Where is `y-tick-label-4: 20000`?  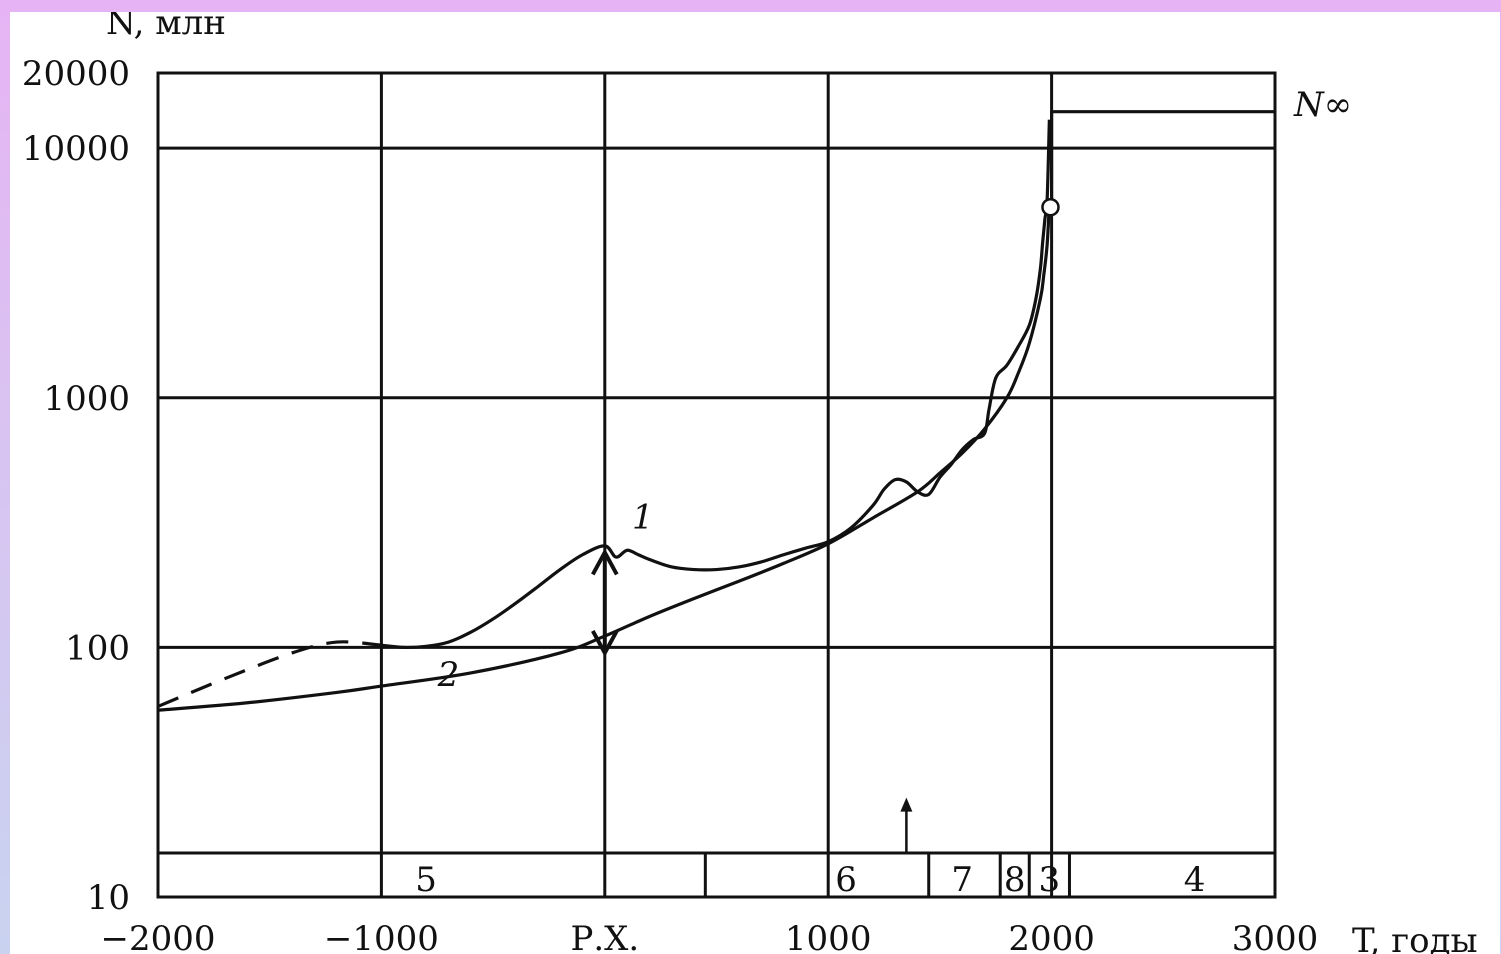 y-tick-label-4: 20000 is located at coordinates (76, 74).